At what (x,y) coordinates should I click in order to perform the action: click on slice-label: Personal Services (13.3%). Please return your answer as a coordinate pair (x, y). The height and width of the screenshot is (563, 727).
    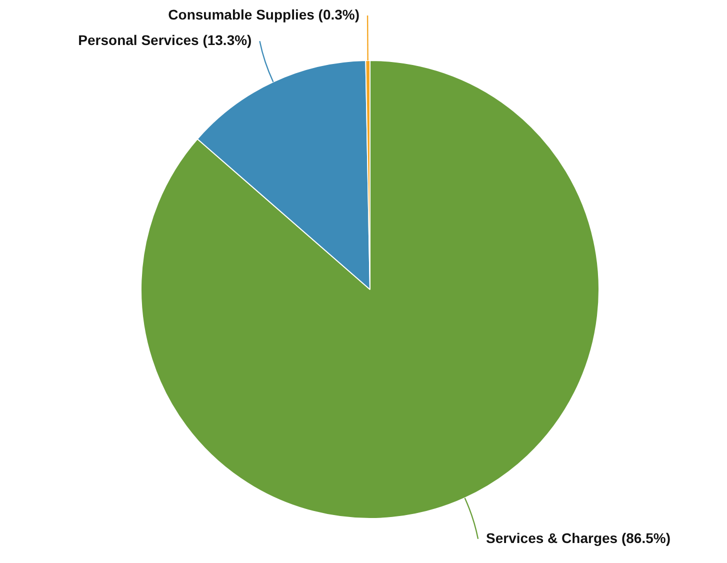
    Looking at the image, I should click on (165, 40).